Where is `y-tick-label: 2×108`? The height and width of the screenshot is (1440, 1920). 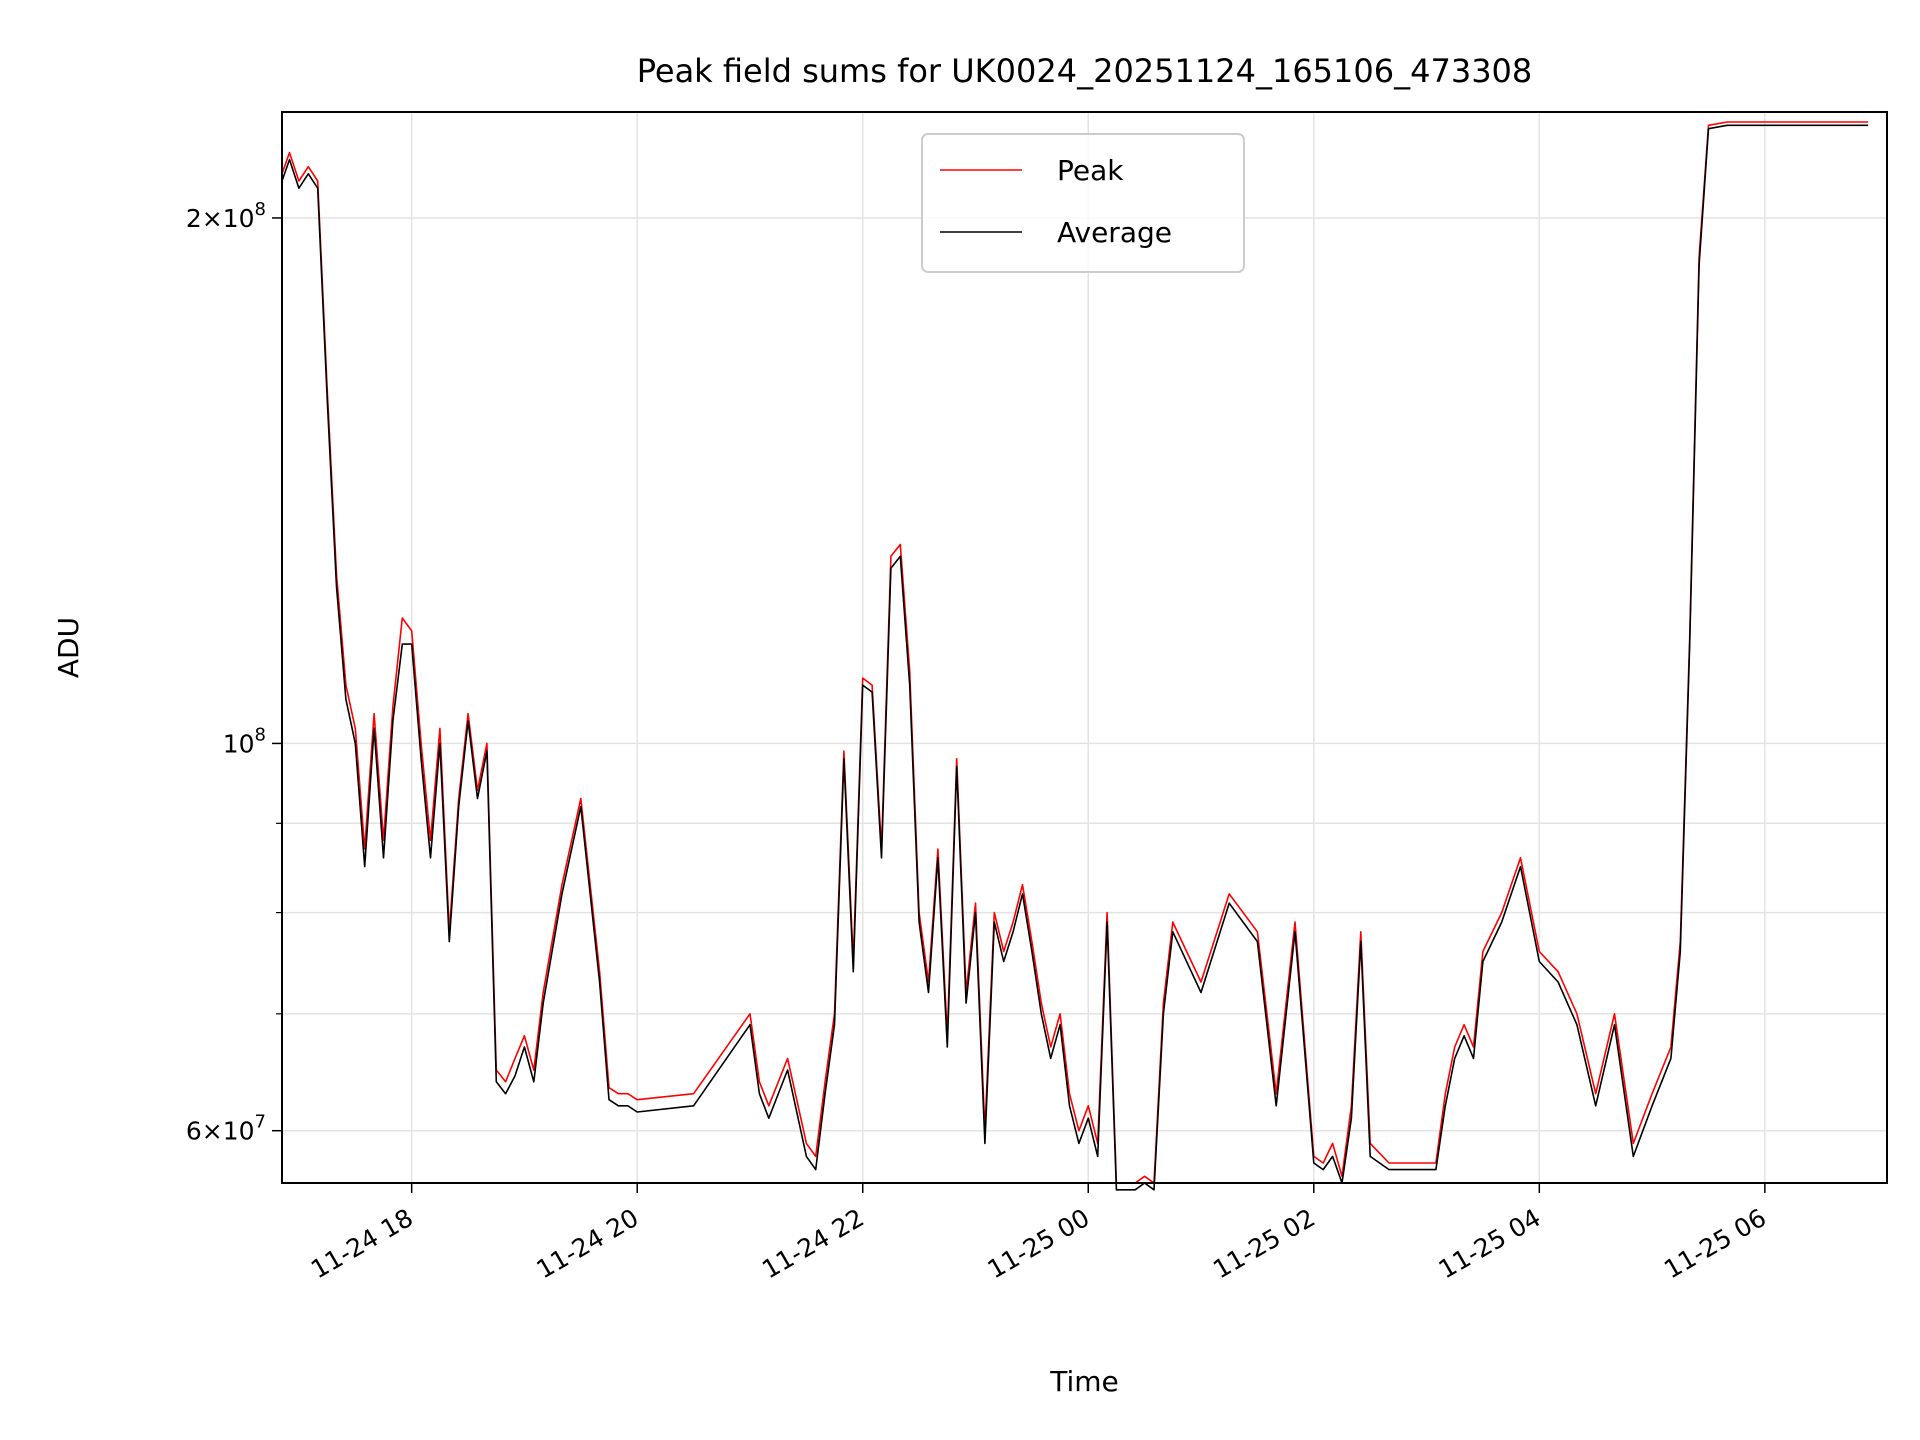
y-tick-label: 2×108 is located at coordinates (226, 216).